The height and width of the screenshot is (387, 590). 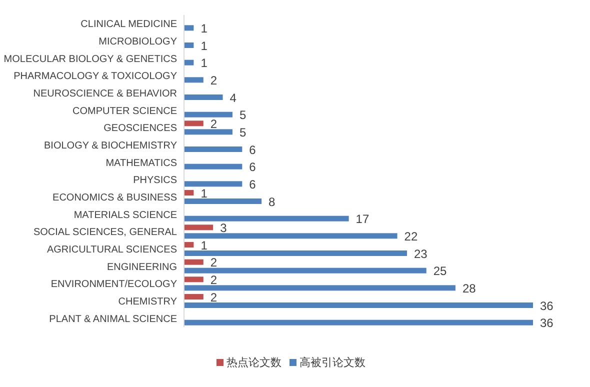 What do you see at coordinates (148, 302) in the screenshot?
I see `y-tick-label: CHEMISTRY` at bounding box center [148, 302].